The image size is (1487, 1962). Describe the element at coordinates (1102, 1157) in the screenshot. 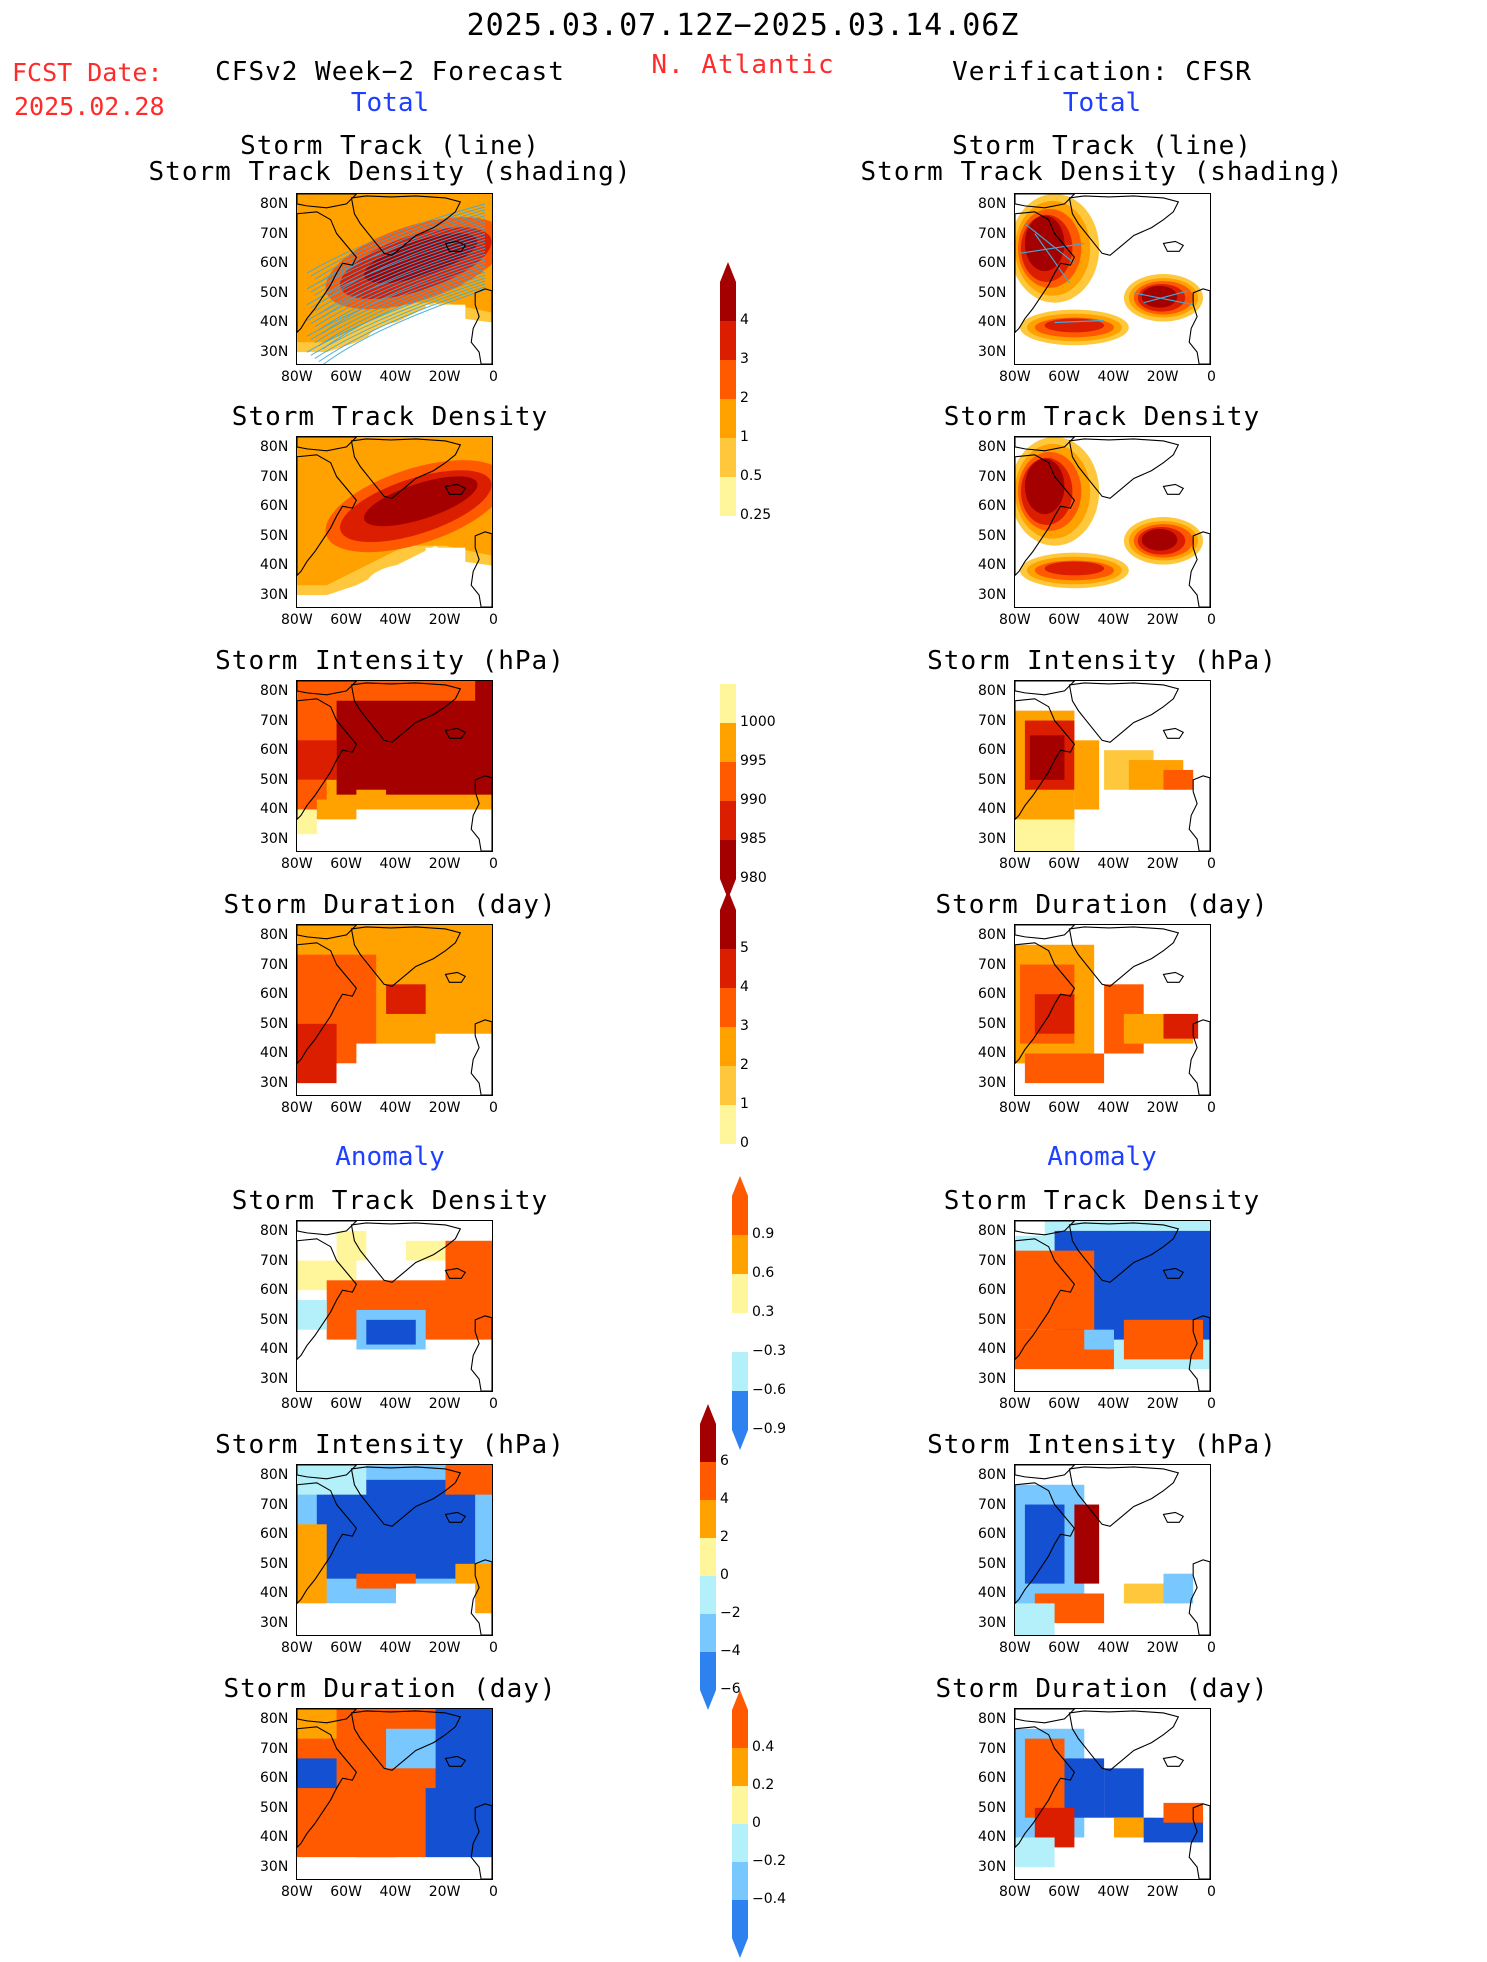

I see `anomaly-label-right: Anomaly` at that location.